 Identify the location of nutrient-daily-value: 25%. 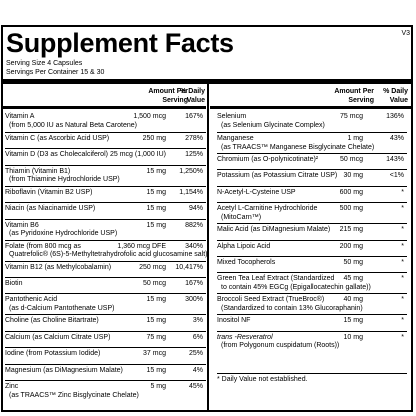
(195, 354).